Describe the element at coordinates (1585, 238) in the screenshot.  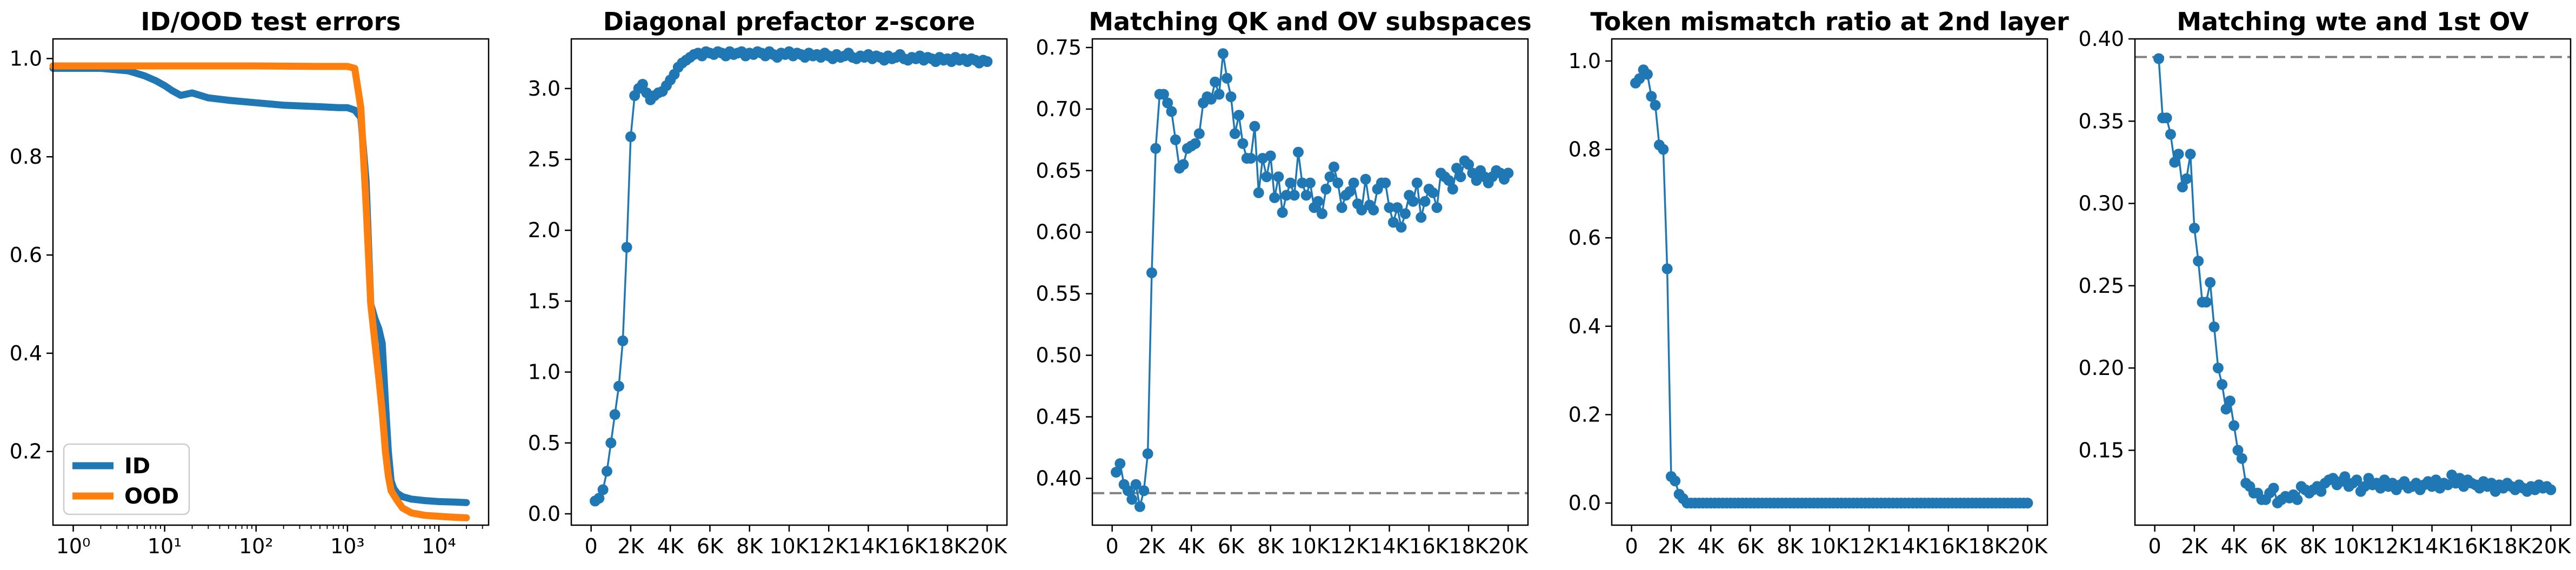
I see `y-tick-label: 0.6` at that location.